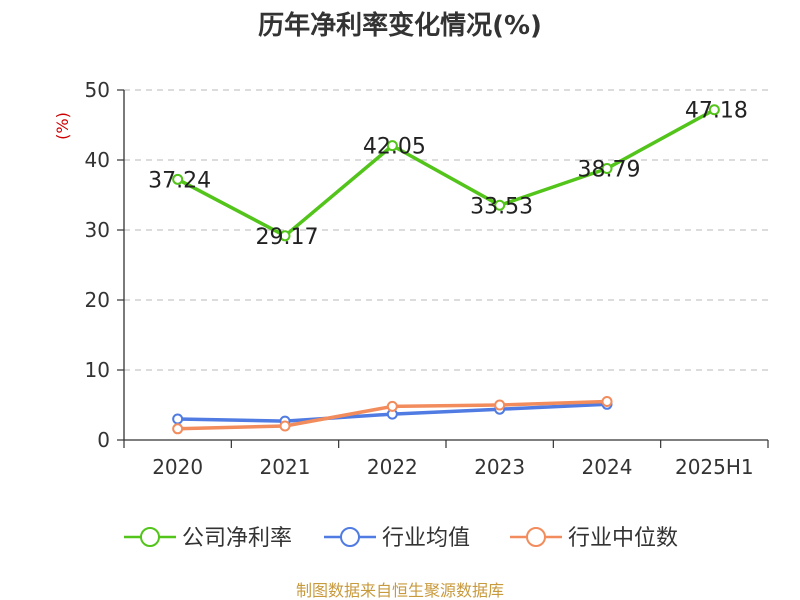 Image resolution: width=800 pixels, height=600 pixels. Describe the element at coordinates (623, 538) in the screenshot. I see `legend-label: 行业中位数` at that location.